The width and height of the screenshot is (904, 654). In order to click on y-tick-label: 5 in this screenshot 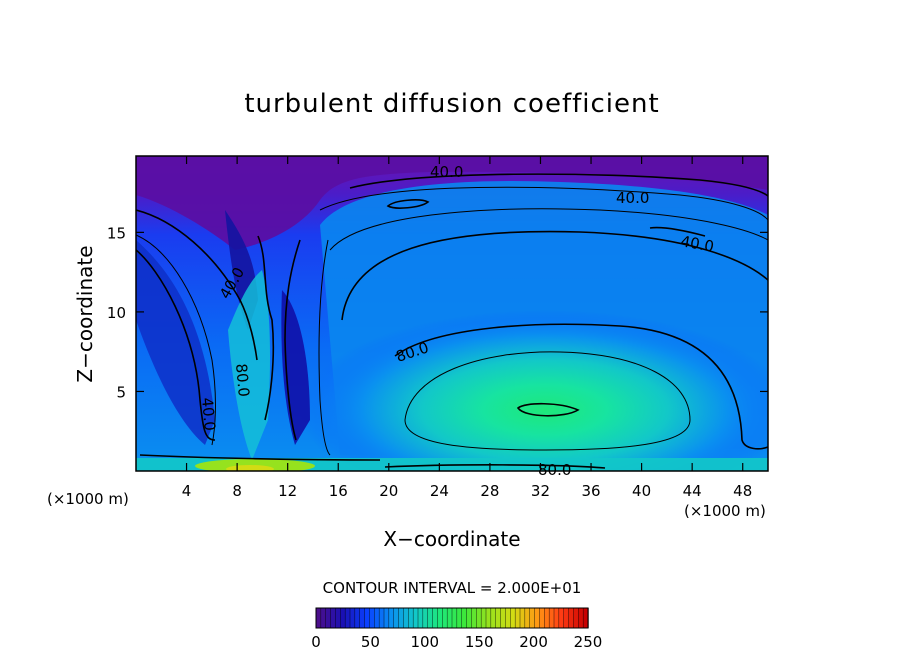, I will do `click(121, 392)`.